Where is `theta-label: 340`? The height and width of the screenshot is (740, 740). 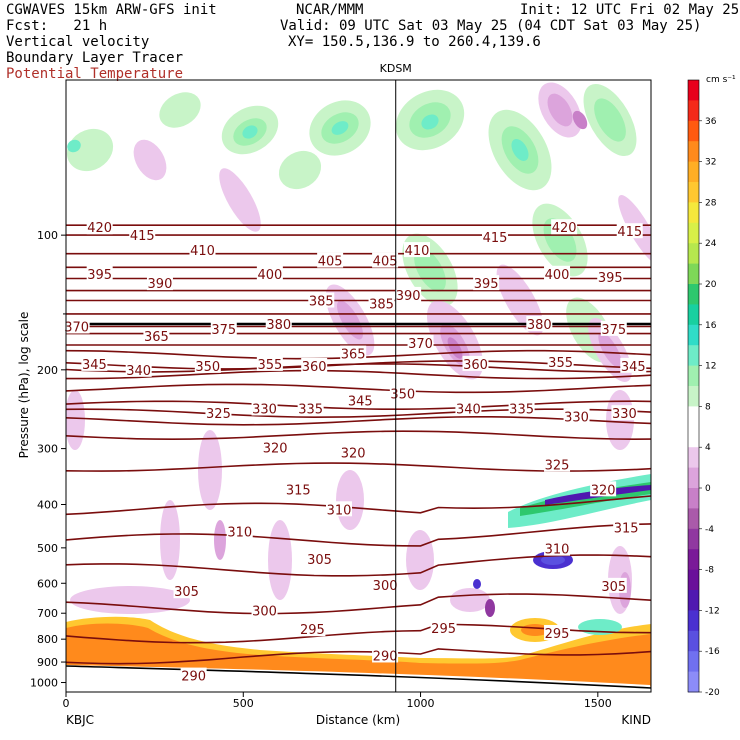 theta-label: 340 is located at coordinates (138, 371).